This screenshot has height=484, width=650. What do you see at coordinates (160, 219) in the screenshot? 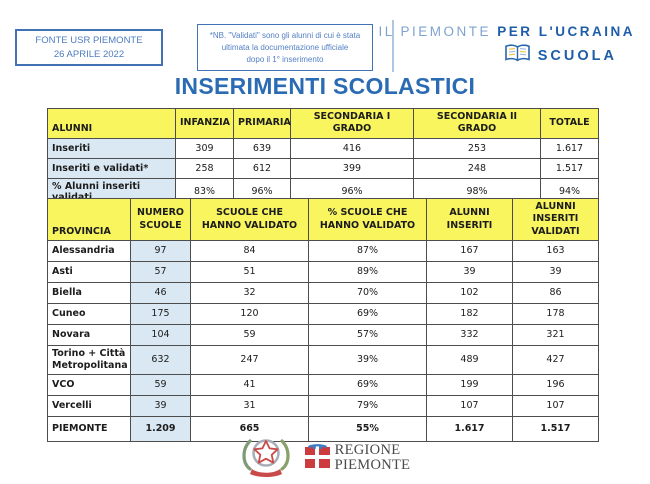
I see `column-header: NUMERO SCUOLE` at bounding box center [160, 219].